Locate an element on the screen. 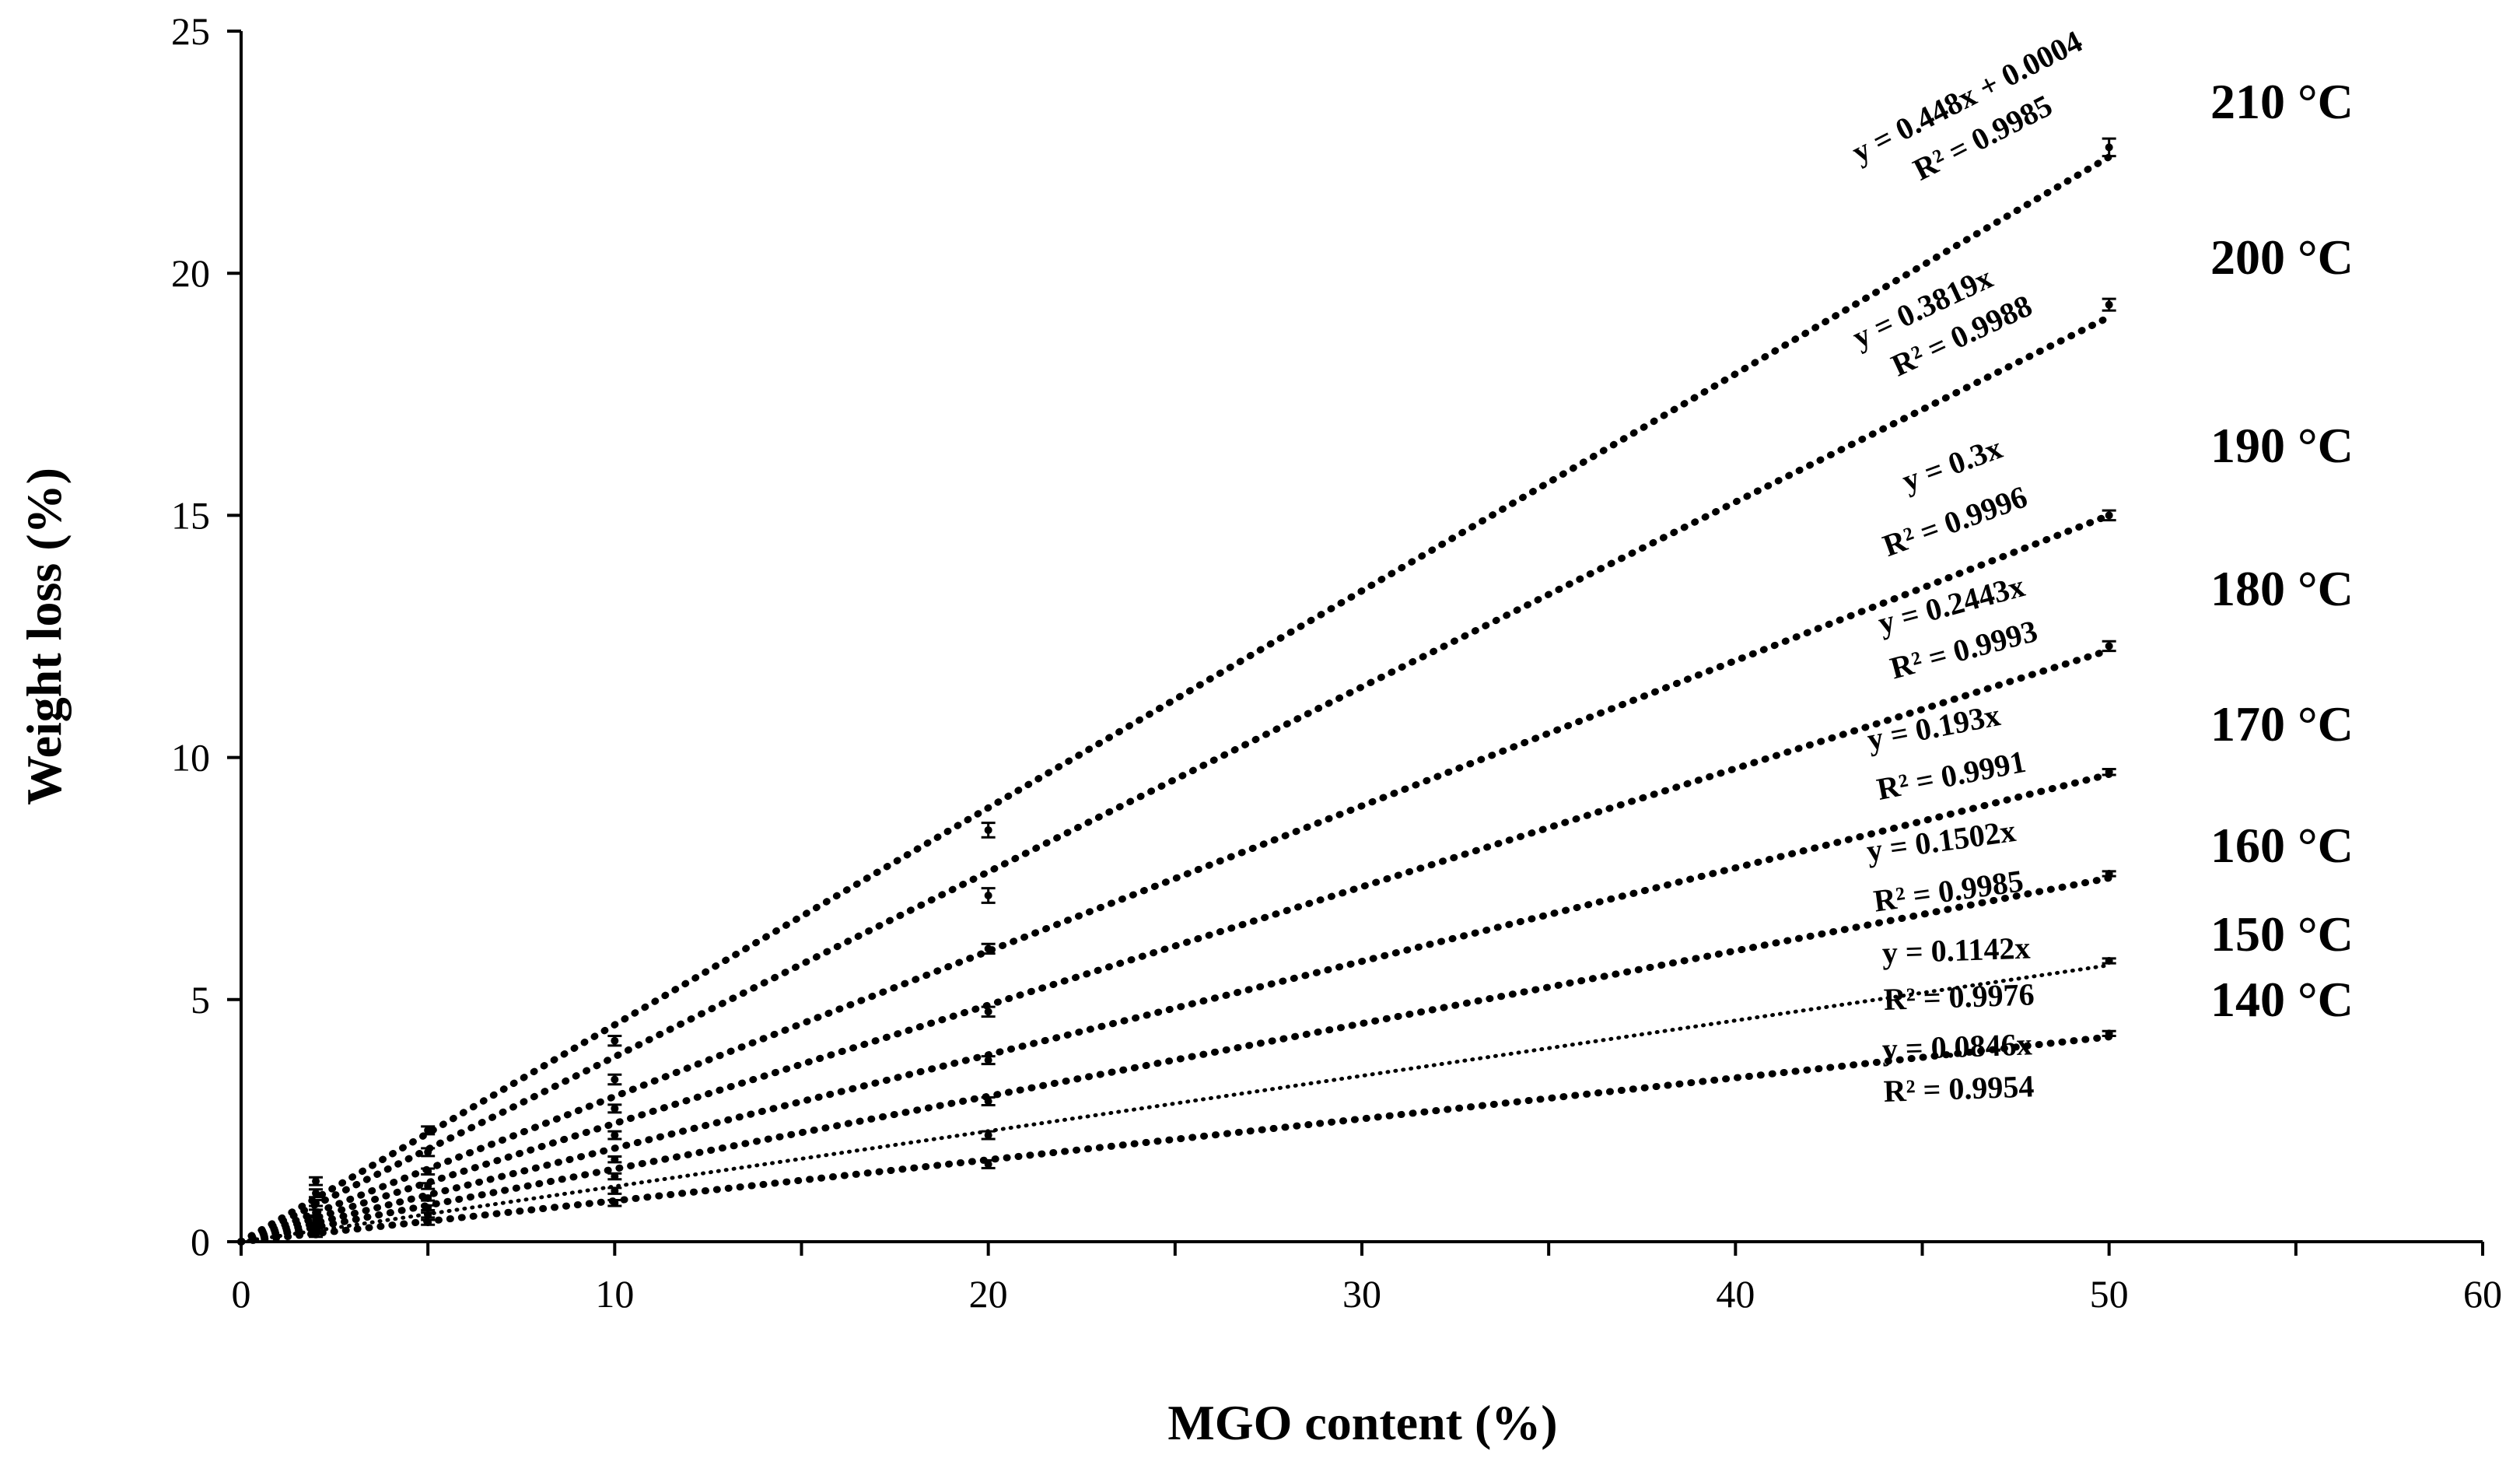 Image resolution: width=2520 pixels, height=1458 pixels. y-tick-label: 20 is located at coordinates (191, 273).